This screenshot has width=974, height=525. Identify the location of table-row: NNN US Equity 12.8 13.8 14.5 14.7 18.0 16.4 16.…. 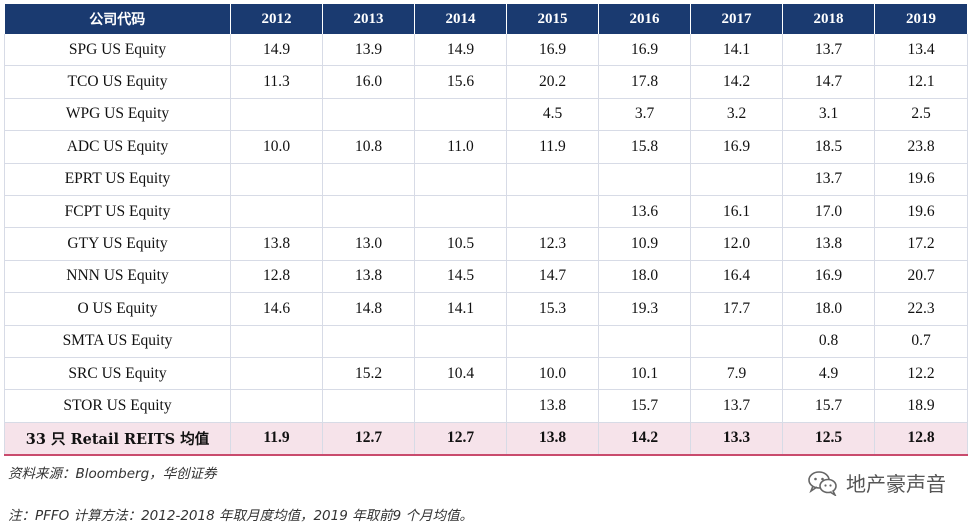
(486, 277).